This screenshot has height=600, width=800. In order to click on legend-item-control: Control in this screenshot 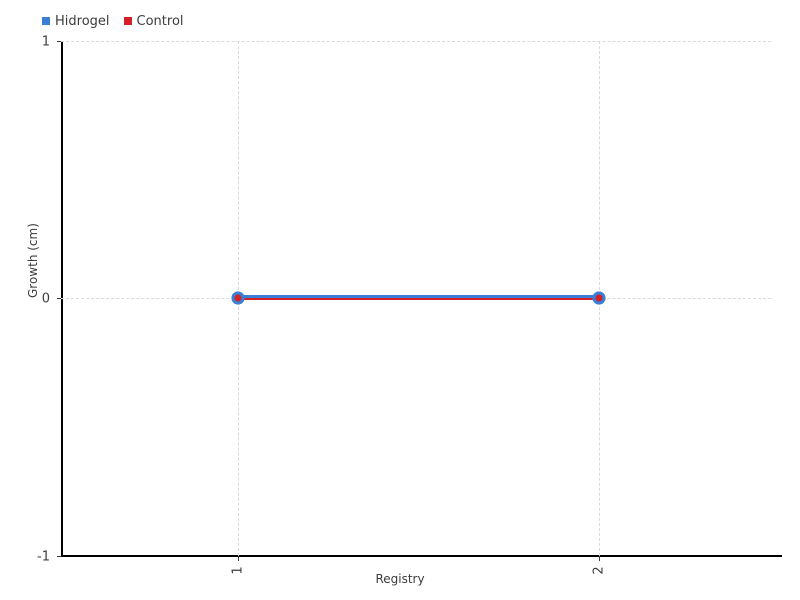, I will do `click(153, 21)`.